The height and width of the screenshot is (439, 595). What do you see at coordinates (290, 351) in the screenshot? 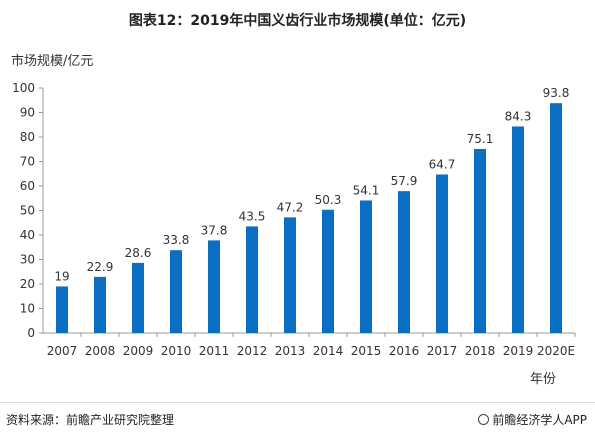
I see `x-tick-label: 2013` at bounding box center [290, 351].